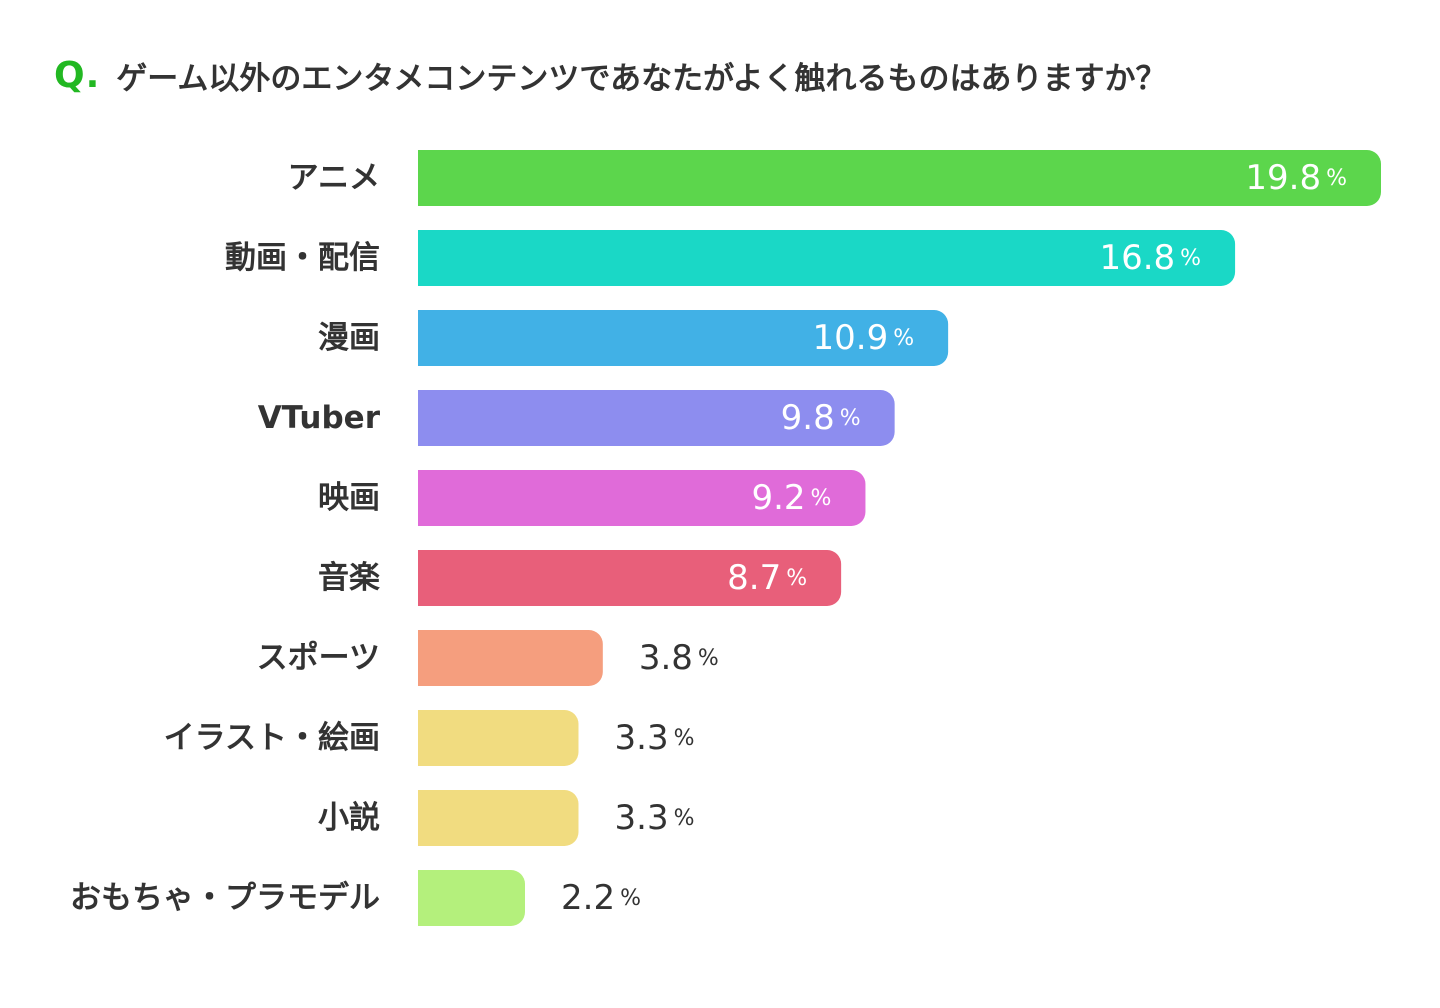  What do you see at coordinates (272, 738) in the screenshot?
I see `category-label: イラスト・絵画` at bounding box center [272, 738].